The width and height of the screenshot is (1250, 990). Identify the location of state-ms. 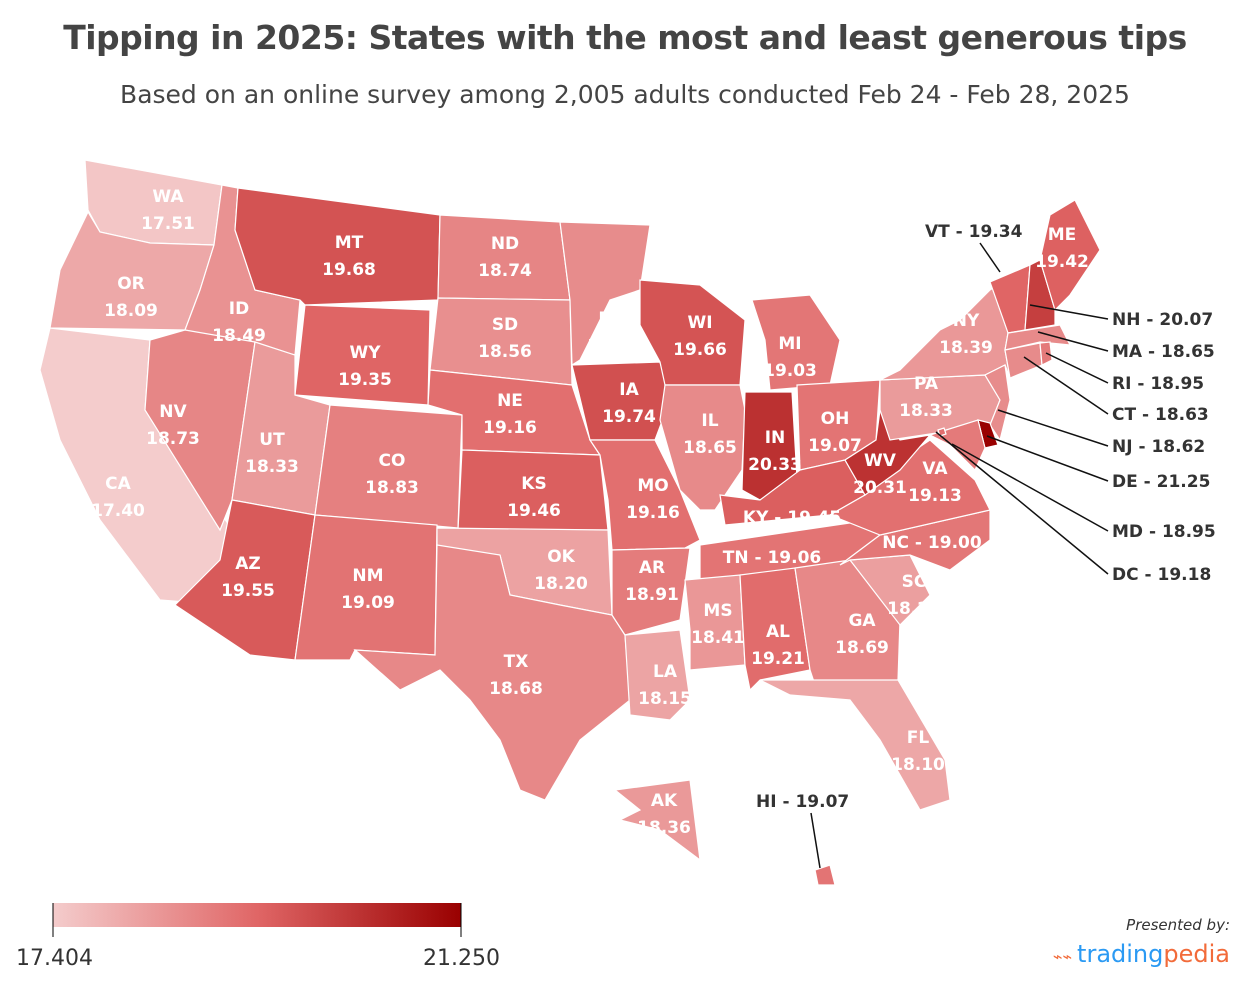
(715, 622).